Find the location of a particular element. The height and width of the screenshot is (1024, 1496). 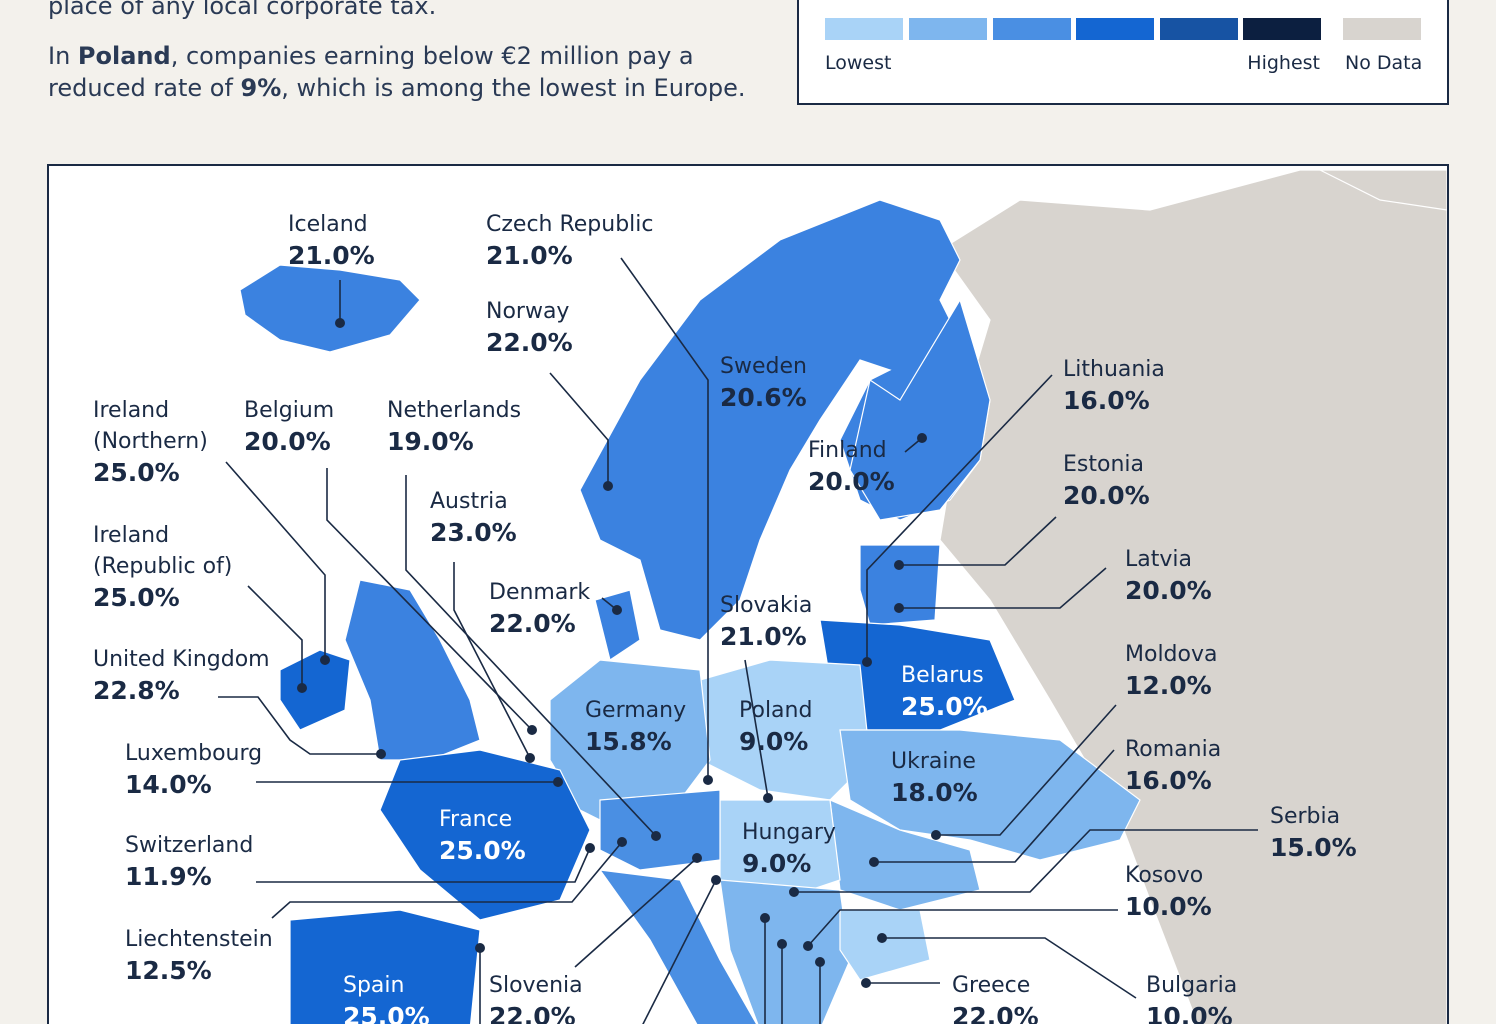

country-name: Ukraine is located at coordinates (933, 761).